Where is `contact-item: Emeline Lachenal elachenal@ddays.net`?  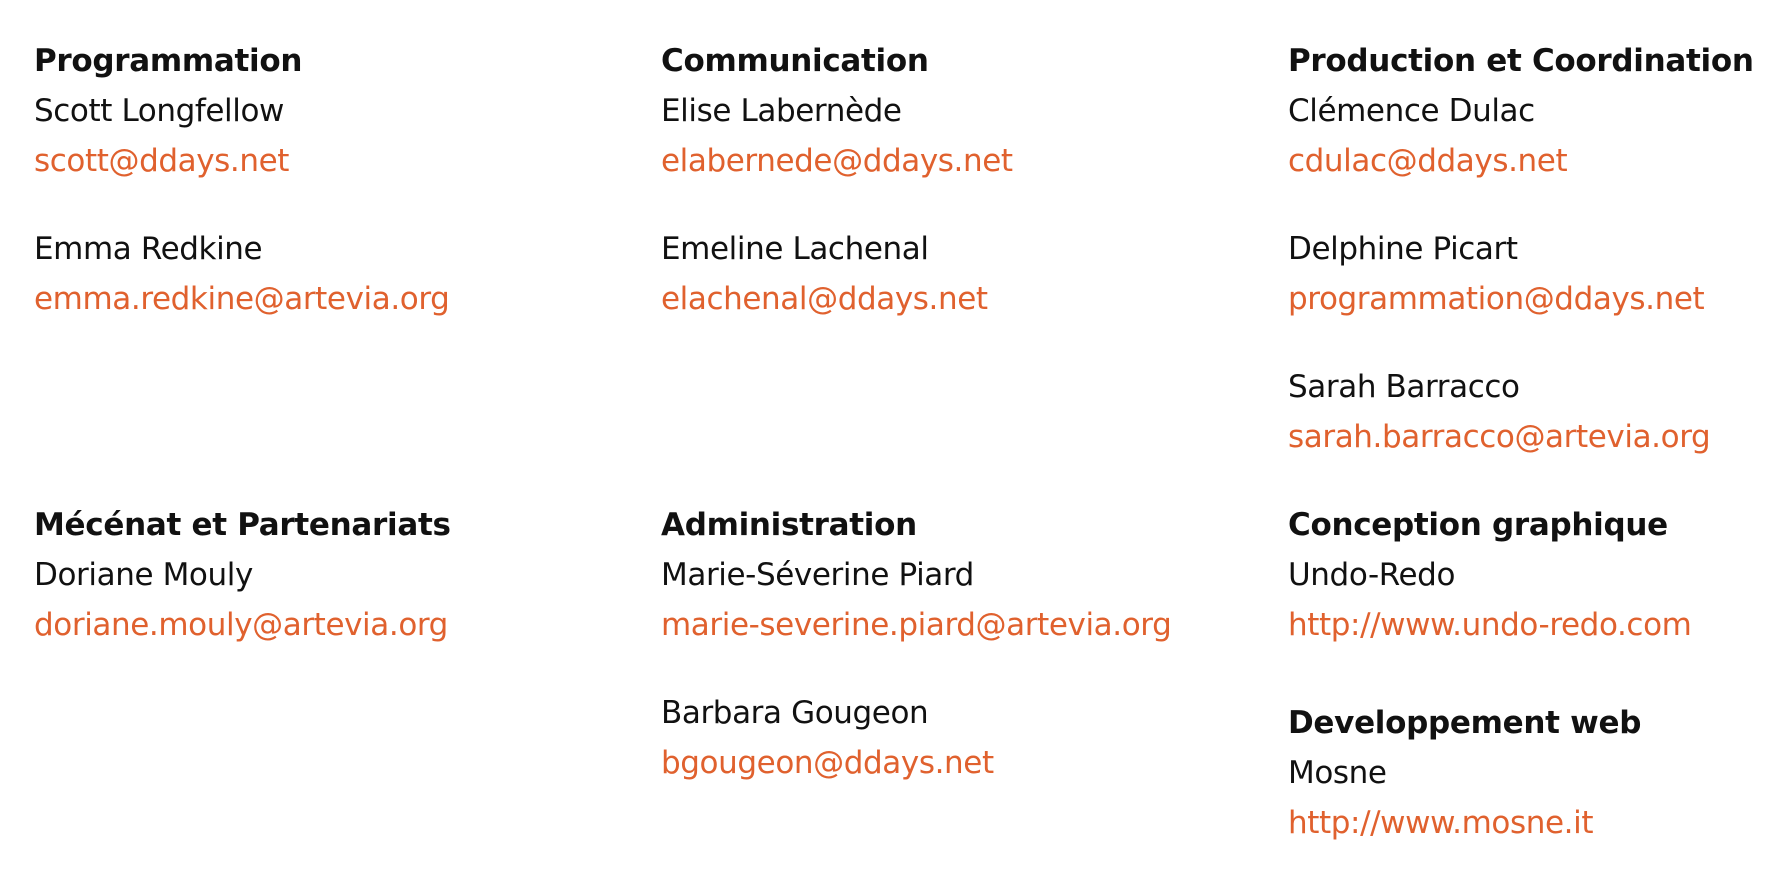
contact-item: Emeline Lachenal elachenal@ddays.net is located at coordinates (941, 274).